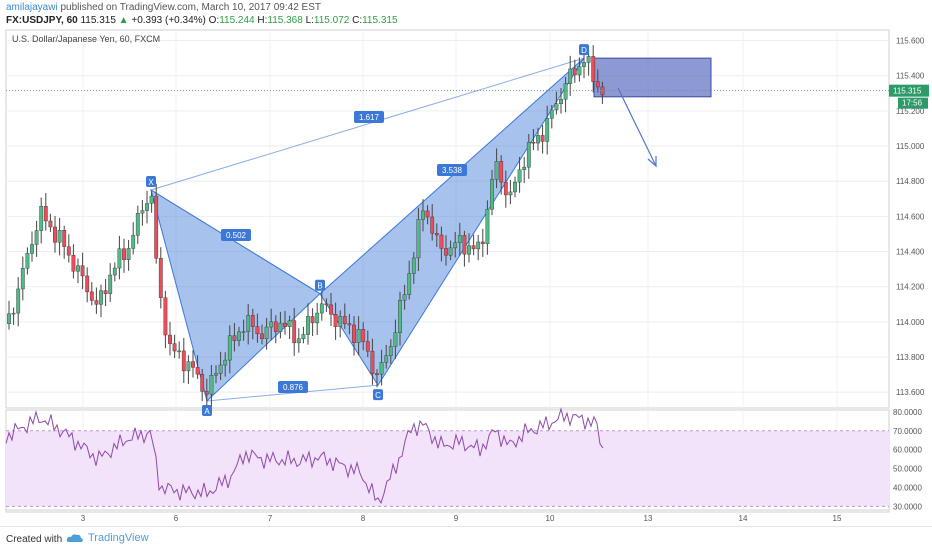 The height and width of the screenshot is (551, 932). Describe the element at coordinates (910, 392) in the screenshot. I see `price-tick-label: 113.600` at that location.